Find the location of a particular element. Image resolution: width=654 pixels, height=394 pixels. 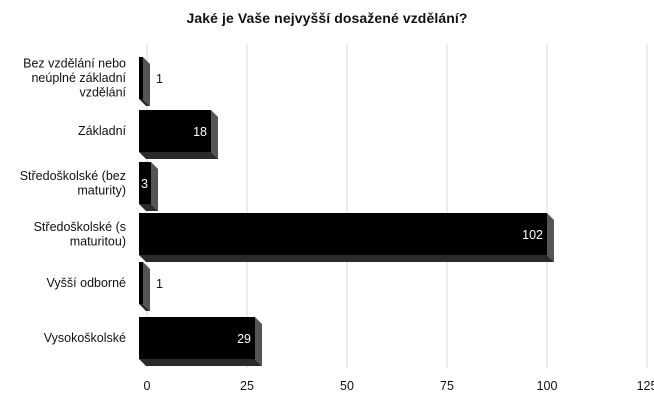

bar-value-label: 18 is located at coordinates (200, 132).